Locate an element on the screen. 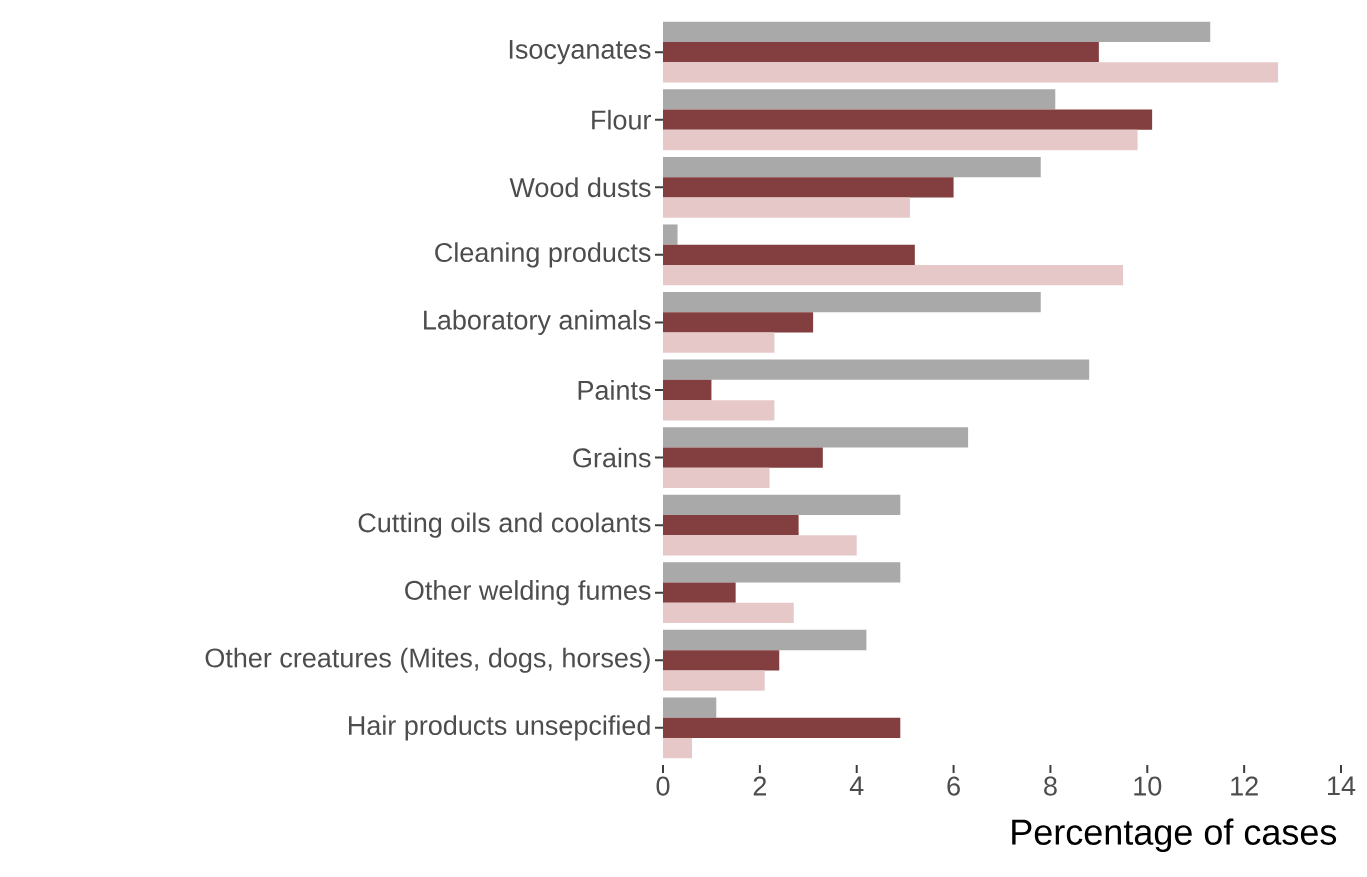 The height and width of the screenshot is (877, 1367). x-axis-title: Percentage of cases is located at coordinates (1174, 835).